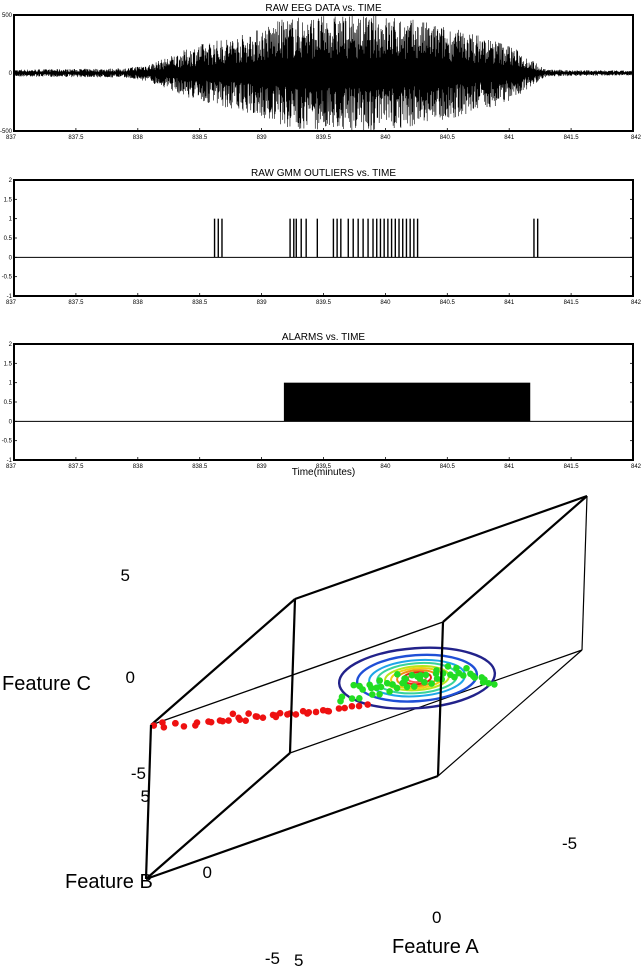 The width and height of the screenshot is (641, 974). Describe the element at coordinates (435, 947) in the screenshot. I see `feature-a-label: Feature A` at that location.